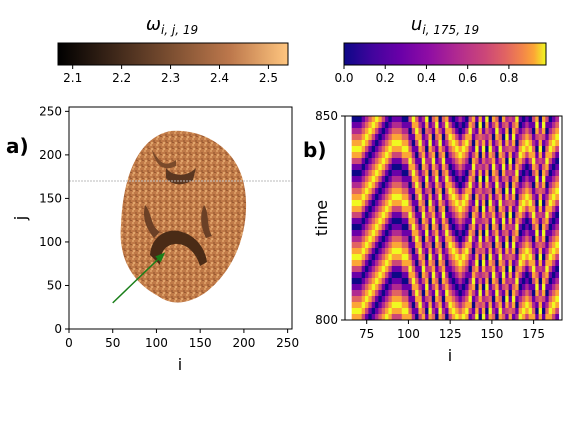 The width and height of the screenshot is (574, 431). What do you see at coordinates (533, 334) in the screenshot?
I see `panel-b-xtick-label: 175` at bounding box center [533, 334].